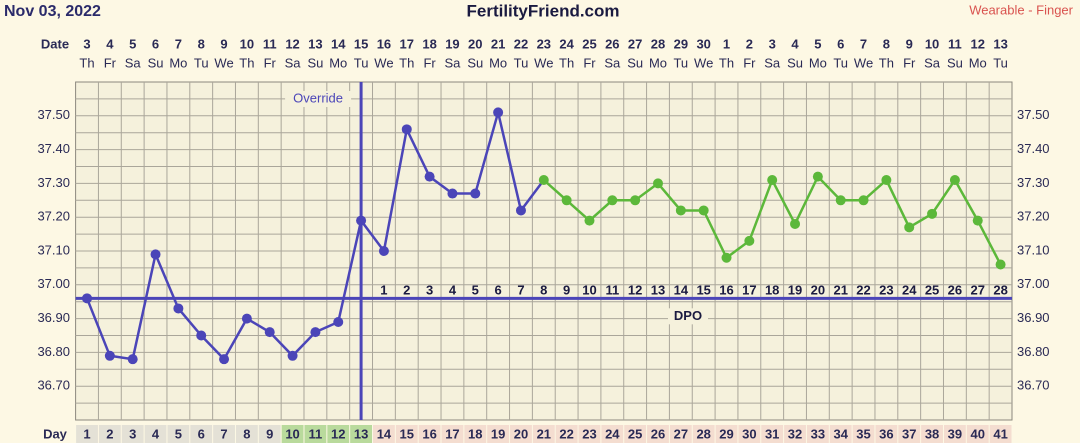  Describe the element at coordinates (612, 433) in the screenshot. I see `day-label: 24` at that location.